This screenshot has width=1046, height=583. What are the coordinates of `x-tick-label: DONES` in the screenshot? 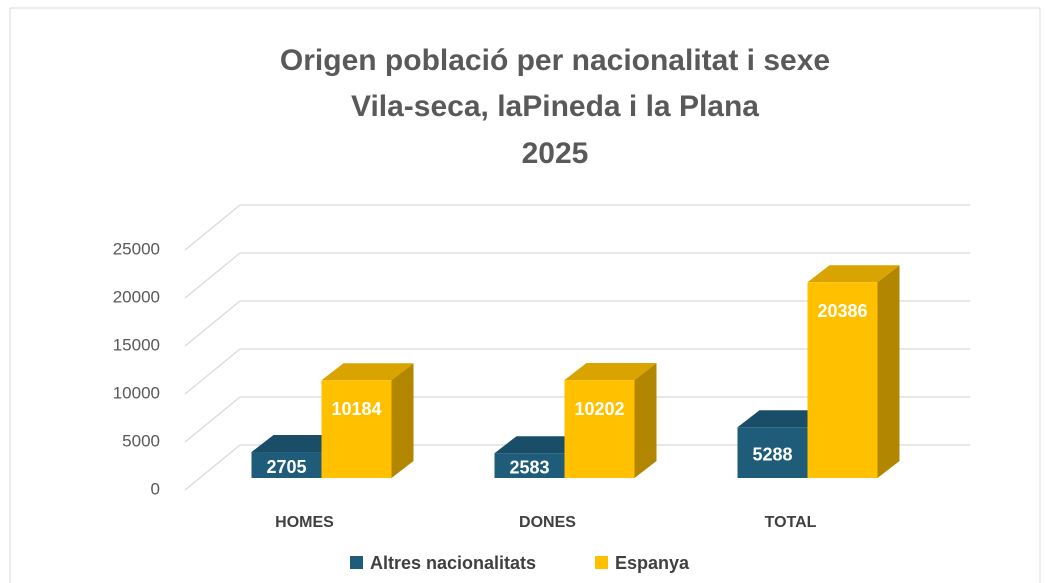 It's located at (547, 522).